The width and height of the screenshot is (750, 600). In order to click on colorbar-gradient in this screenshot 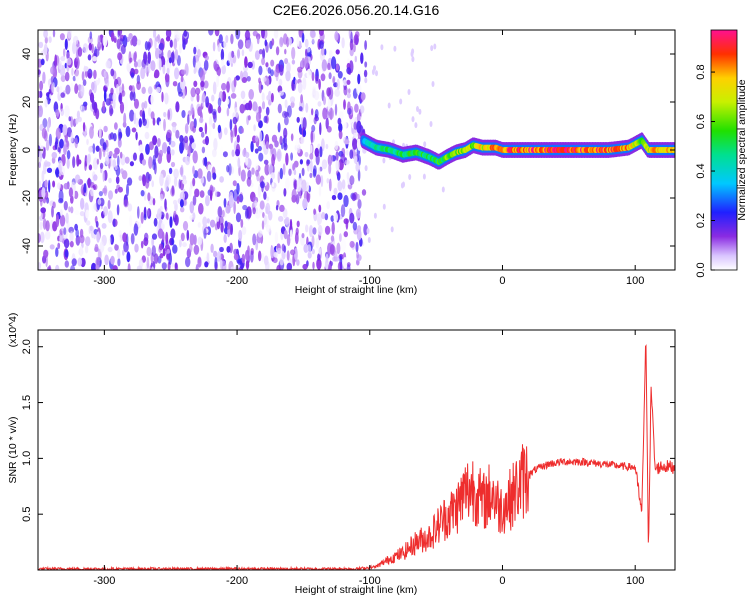, I will do `click(724, 150)`.